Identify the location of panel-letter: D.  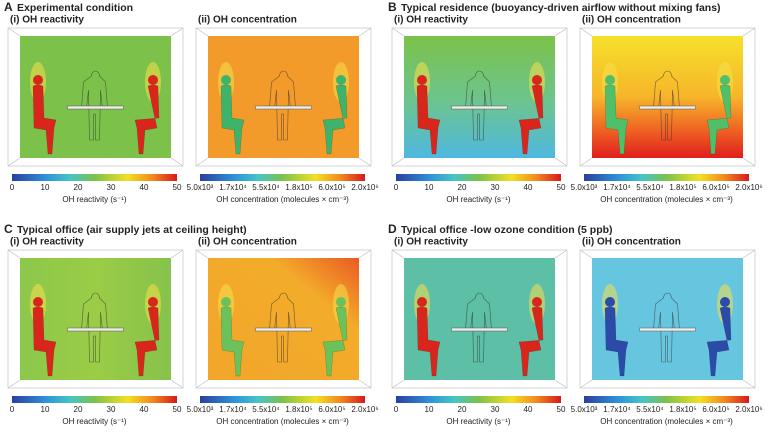
(392, 229).